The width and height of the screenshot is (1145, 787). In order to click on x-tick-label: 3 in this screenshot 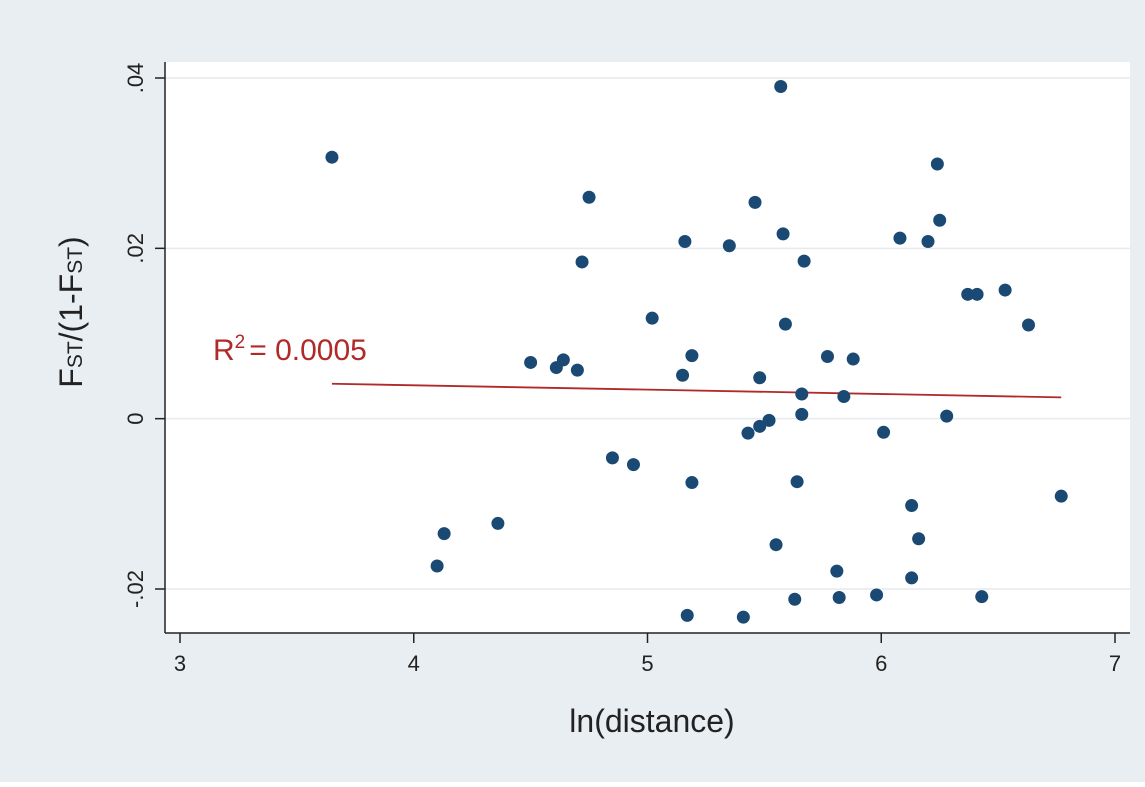, I will do `click(180, 663)`.